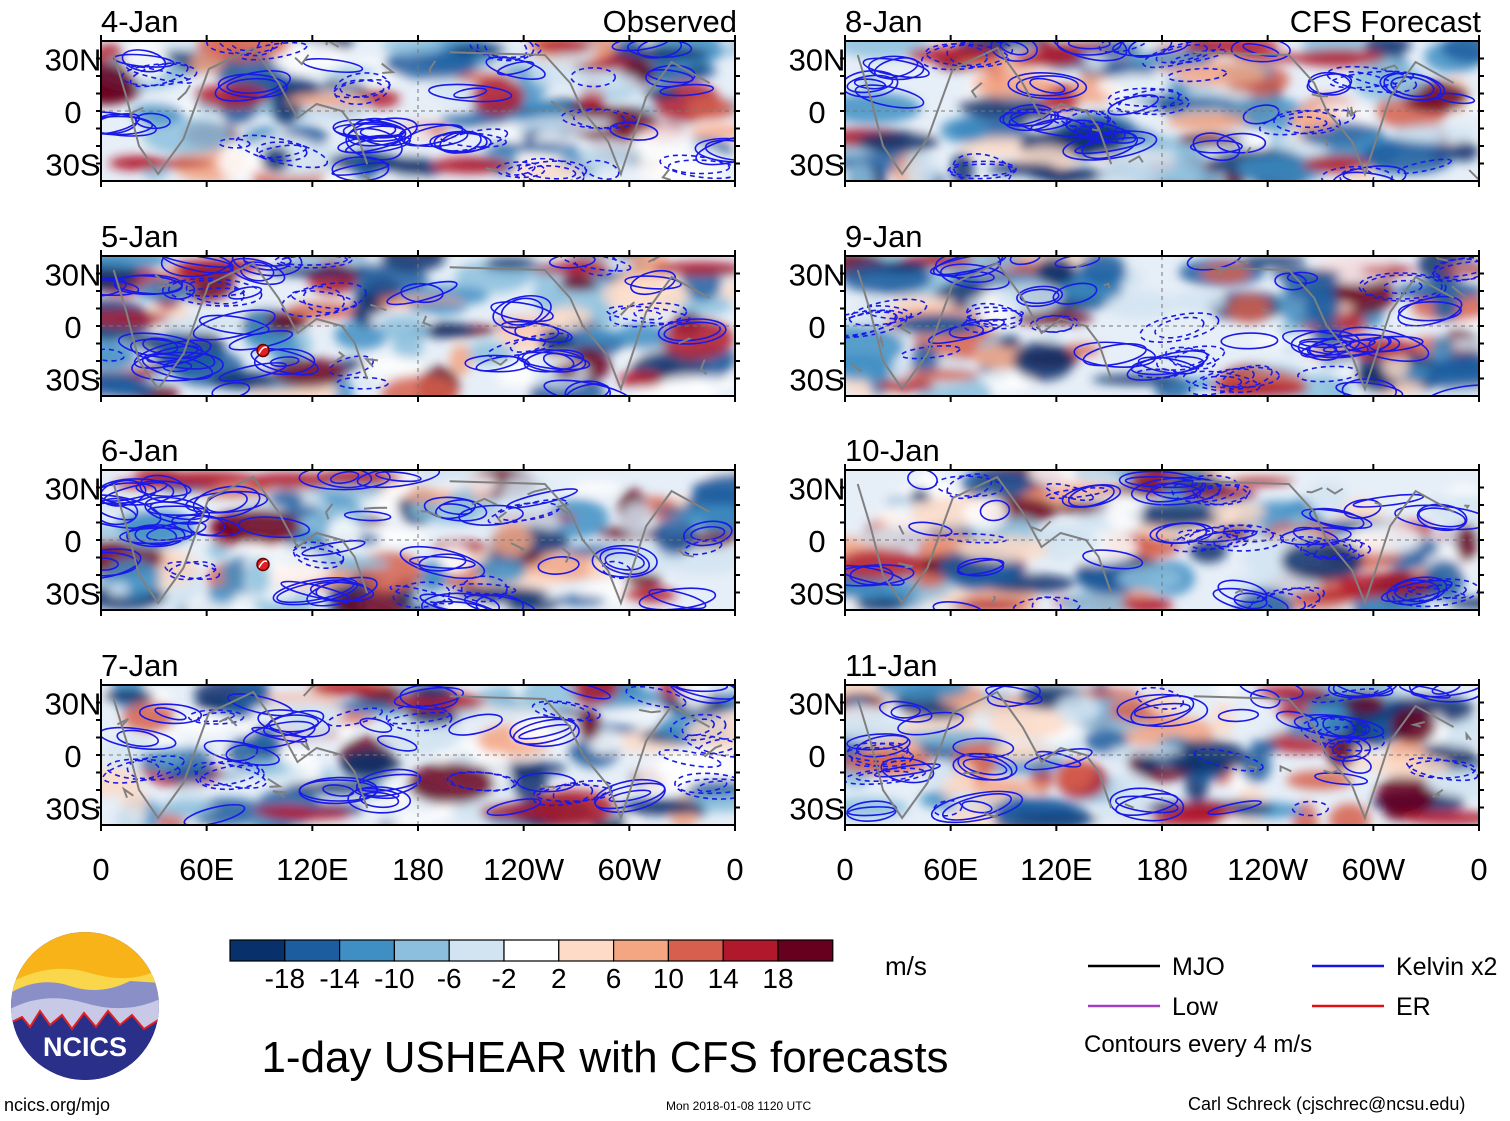 The width and height of the screenshot is (1510, 1121). What do you see at coordinates (1162, 111) in the screenshot?
I see `shear-field` at bounding box center [1162, 111].